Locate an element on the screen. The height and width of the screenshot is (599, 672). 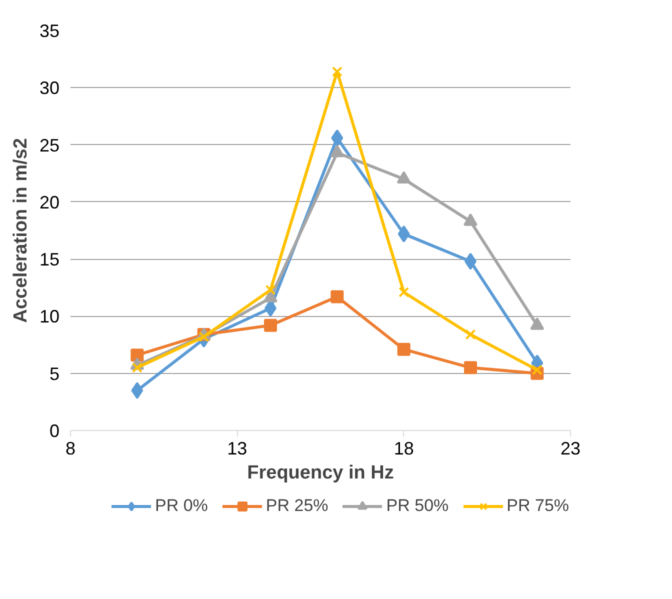
y-axis-title: Acceleration in m/s2 is located at coordinates (21, 230).